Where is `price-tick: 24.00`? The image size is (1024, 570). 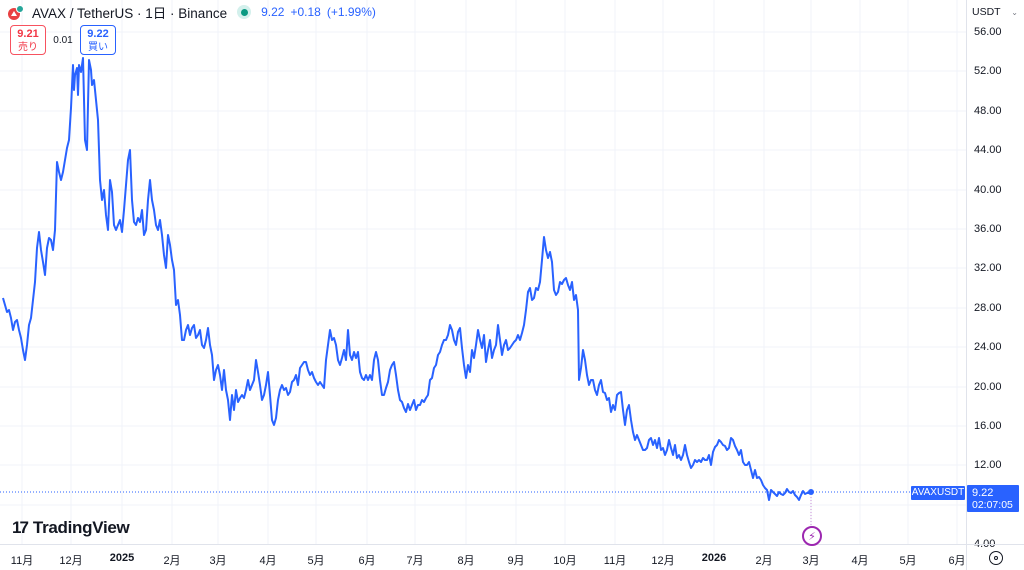
price-tick: 24.00 is located at coordinates (988, 347).